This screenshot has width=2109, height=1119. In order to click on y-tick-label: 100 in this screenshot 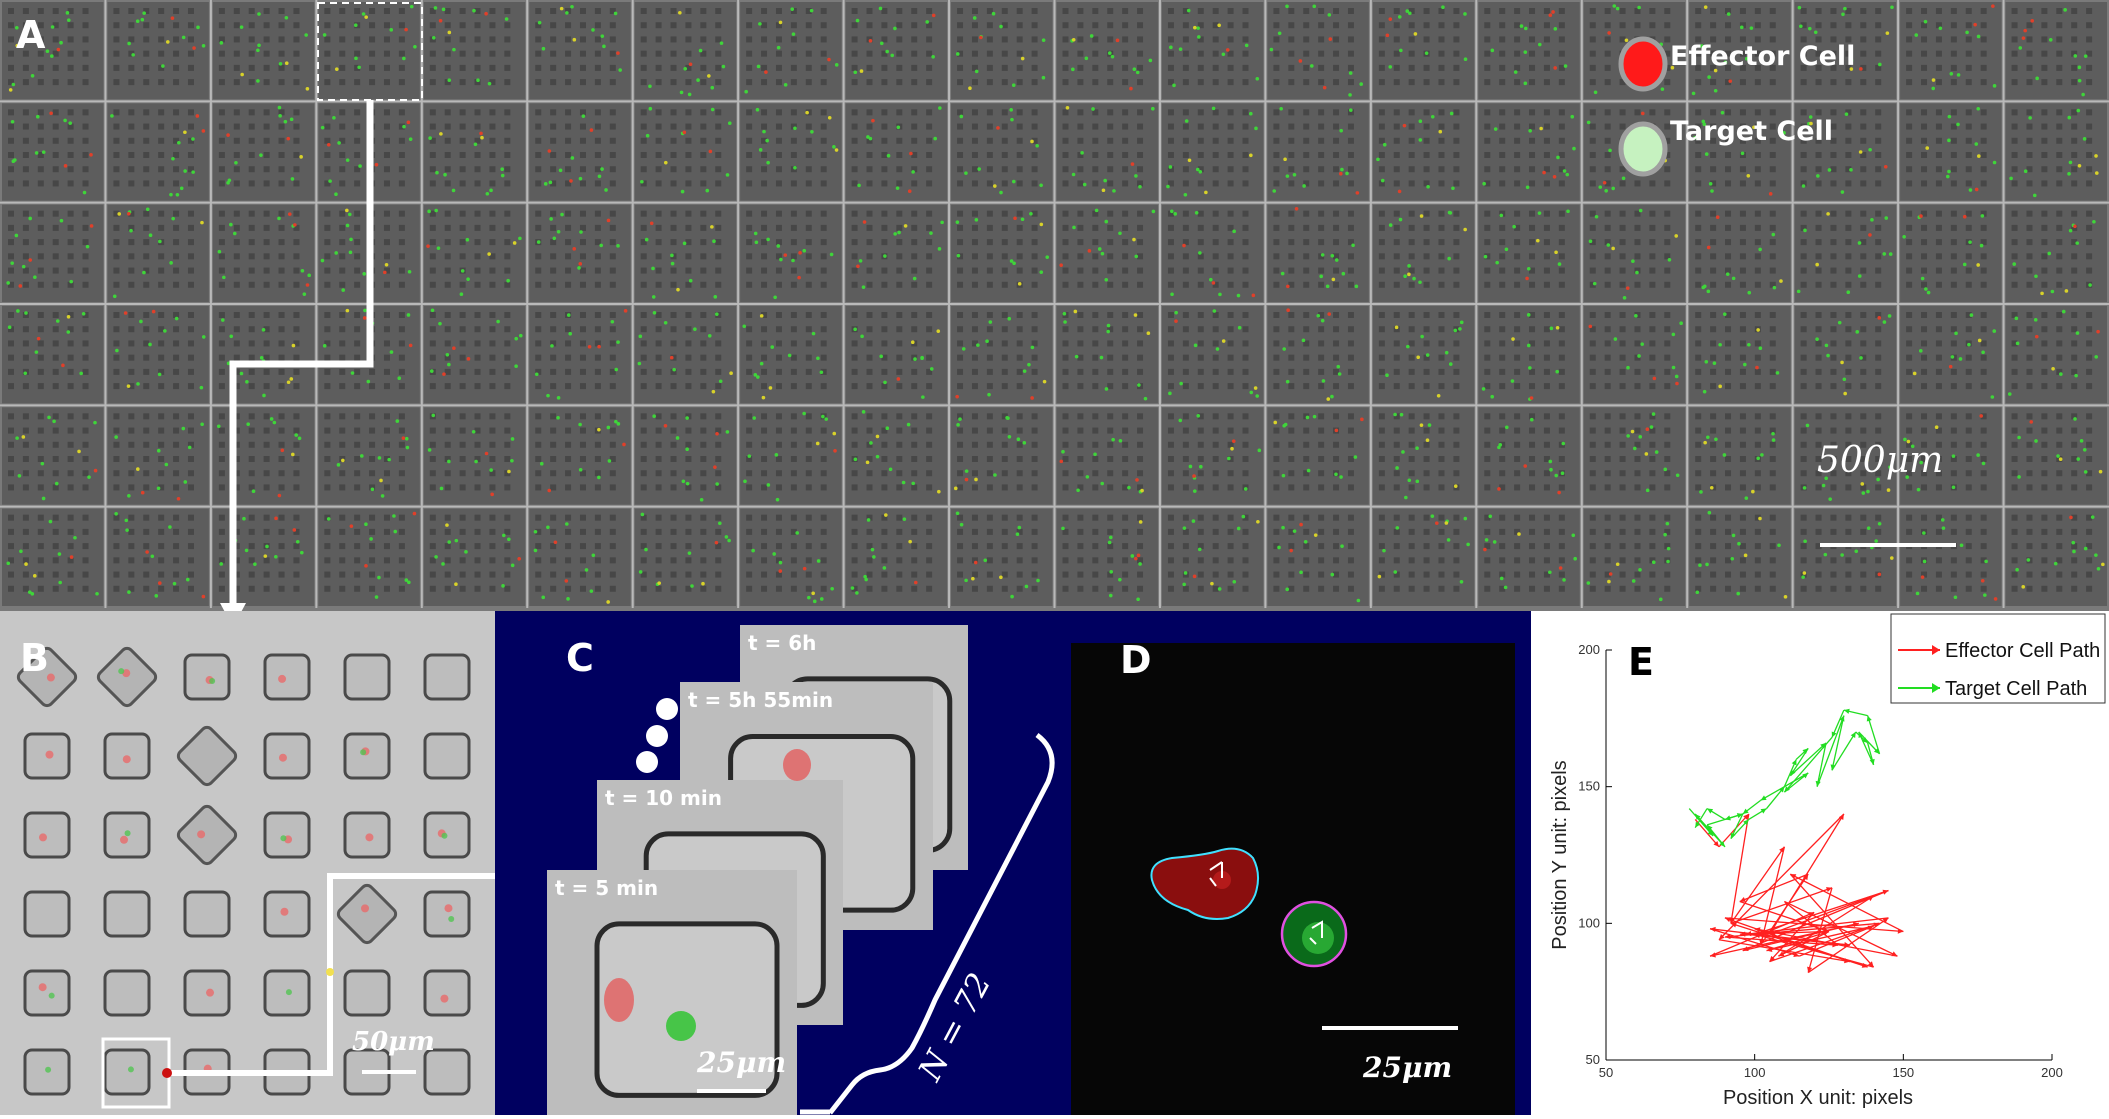, I will do `click(1589, 922)`.